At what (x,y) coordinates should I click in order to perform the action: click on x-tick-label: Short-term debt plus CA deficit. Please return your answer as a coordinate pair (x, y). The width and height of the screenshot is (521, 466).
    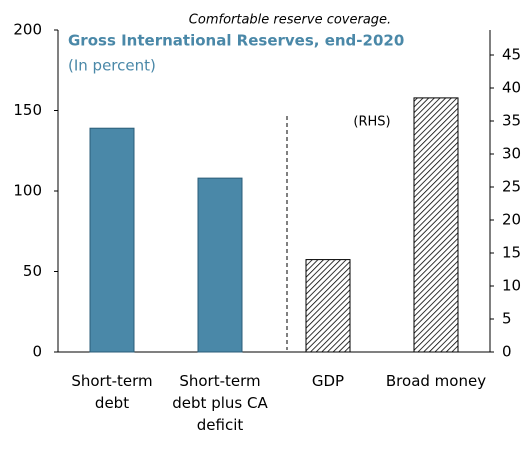
    Looking at the image, I should click on (220, 403).